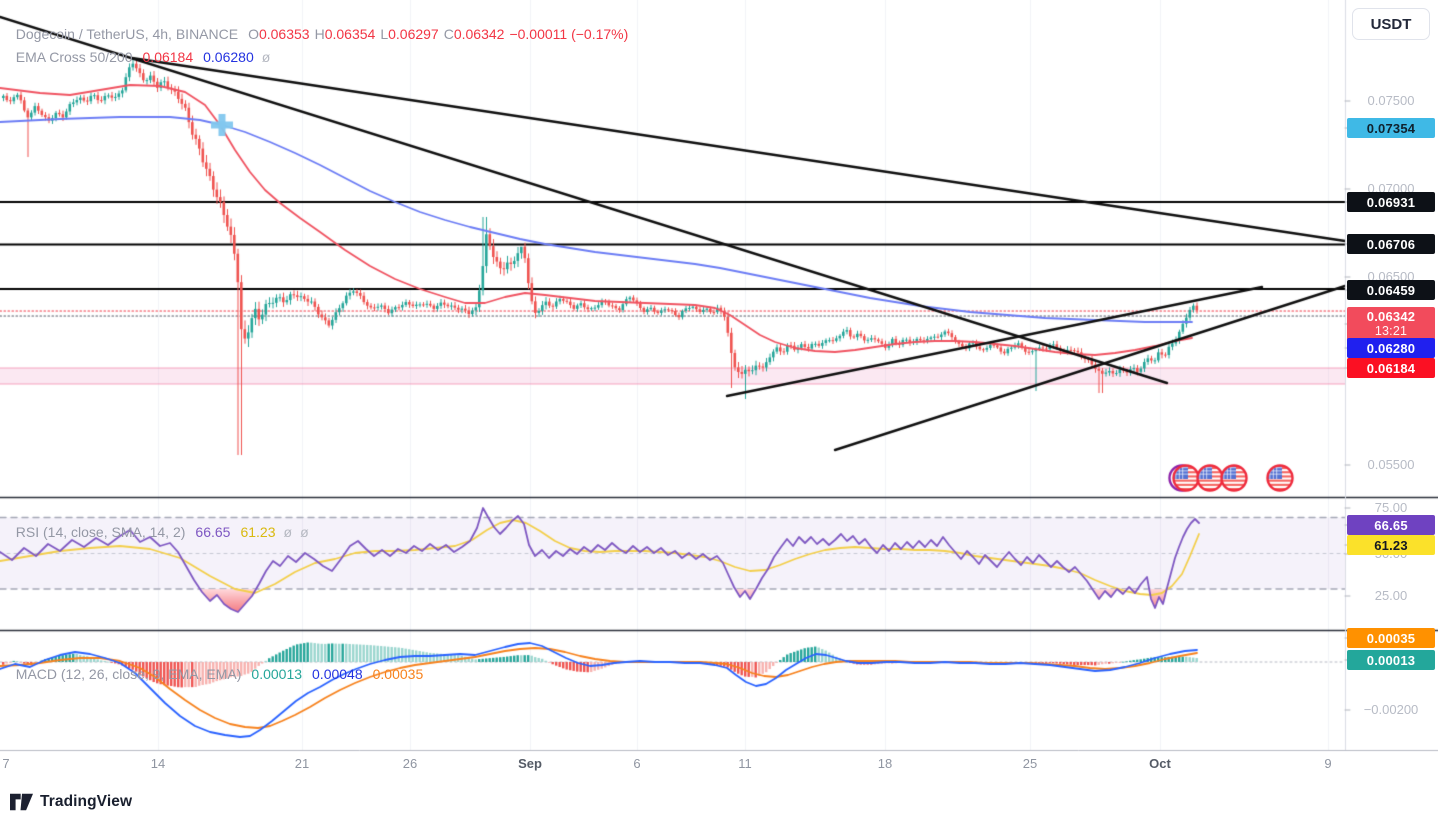 This screenshot has width=1438, height=817. I want to click on close-value: 0.06342, so click(479, 34).